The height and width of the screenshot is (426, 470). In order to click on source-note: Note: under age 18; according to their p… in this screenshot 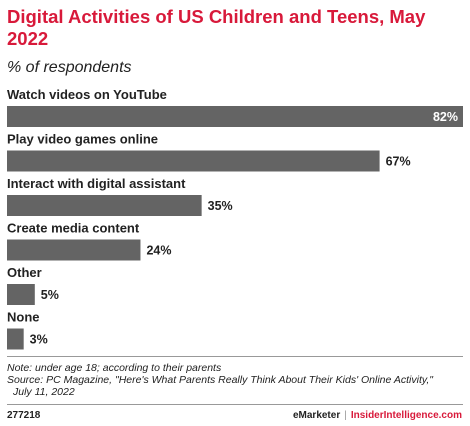, I will do `click(236, 380)`.